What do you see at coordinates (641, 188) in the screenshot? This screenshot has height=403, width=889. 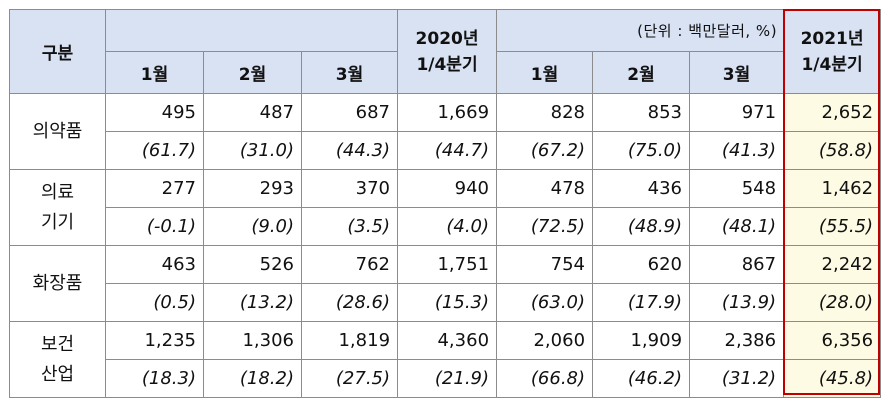 I see `value-cell: 436` at bounding box center [641, 188].